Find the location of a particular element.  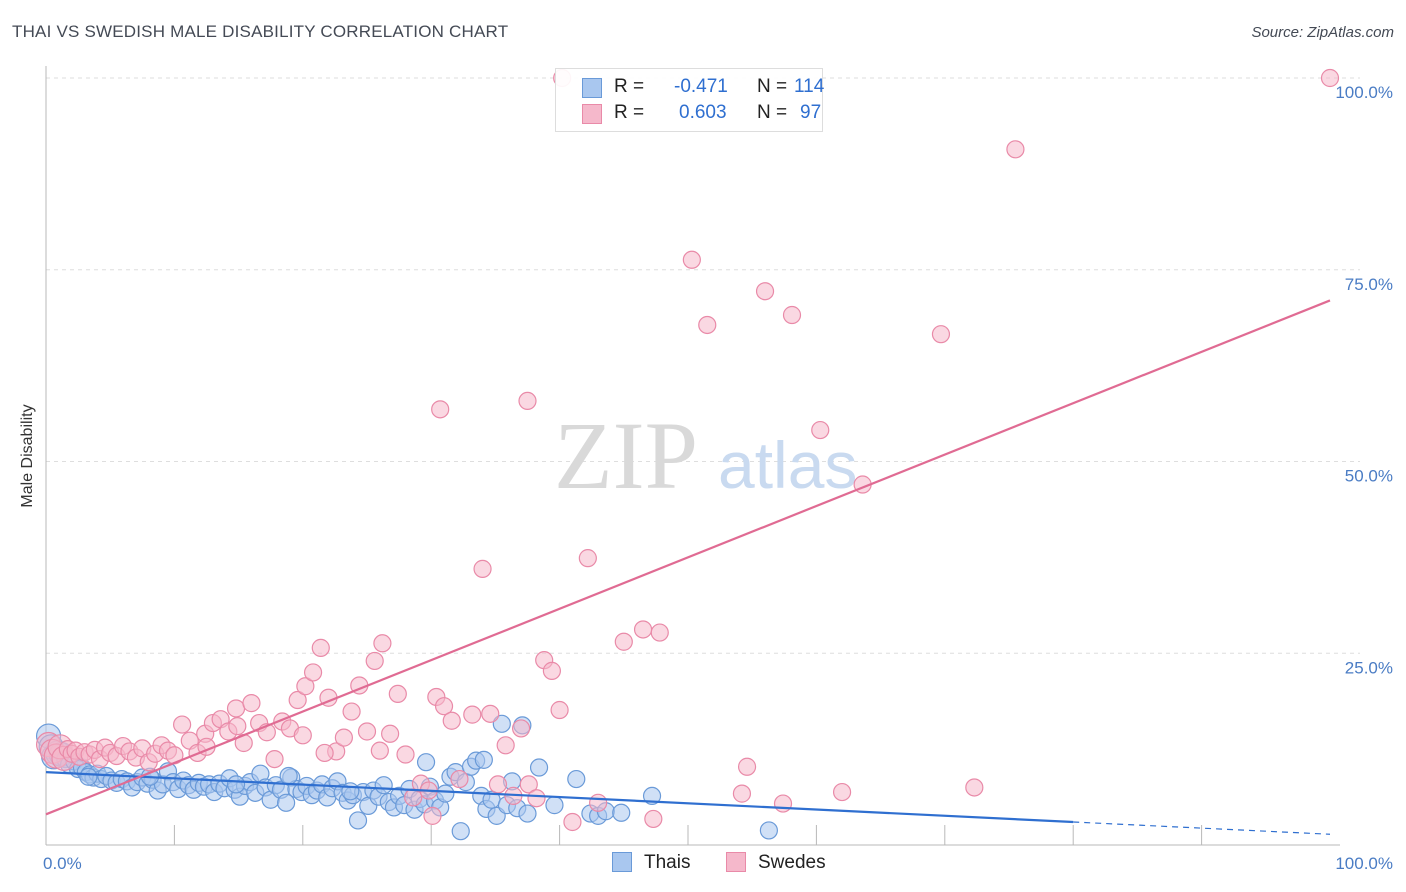

bottom-legend-thais: Thais is located at coordinates (651, 863).